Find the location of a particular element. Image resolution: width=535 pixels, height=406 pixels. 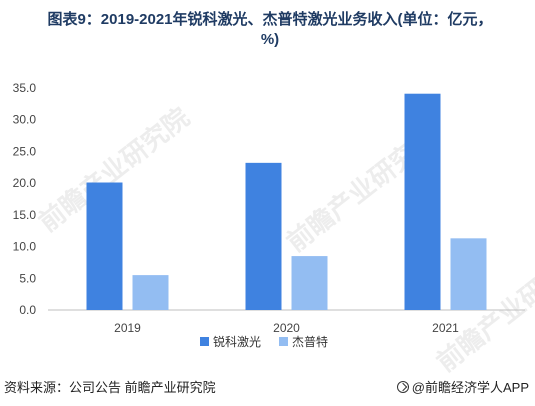

bar-1-2020 is located at coordinates (263, 236).